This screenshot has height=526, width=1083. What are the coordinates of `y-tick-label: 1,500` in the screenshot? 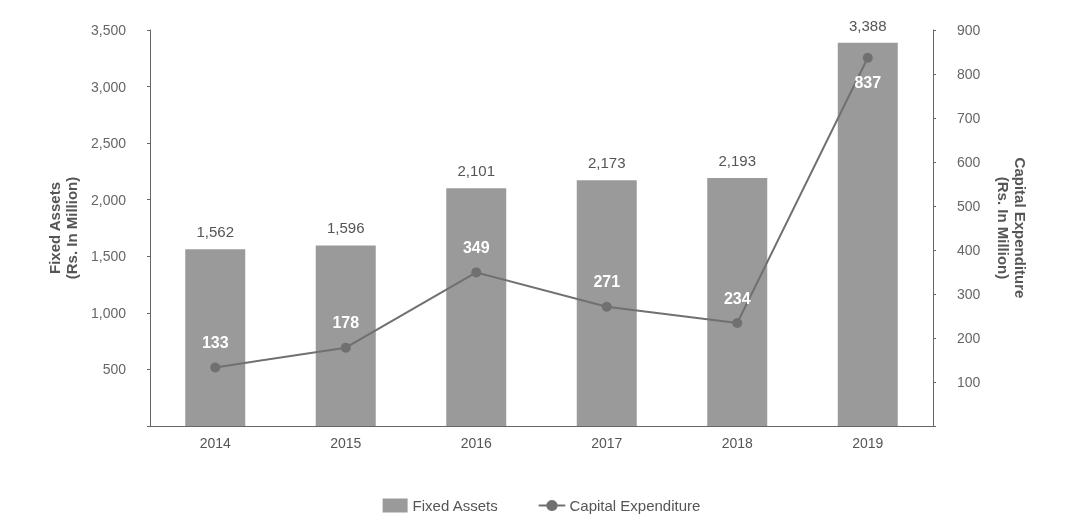 It's located at (108, 256).